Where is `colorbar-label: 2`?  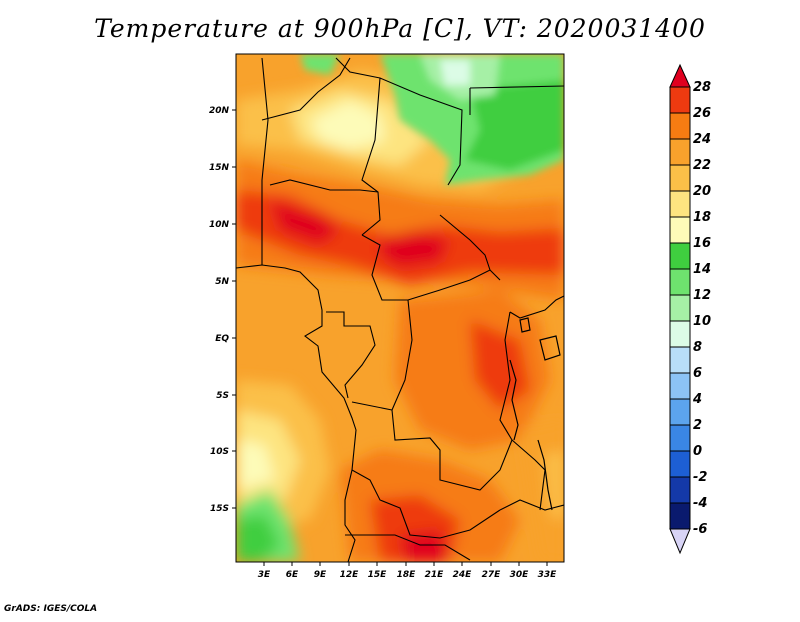 colorbar-label: 2 is located at coordinates (697, 425).